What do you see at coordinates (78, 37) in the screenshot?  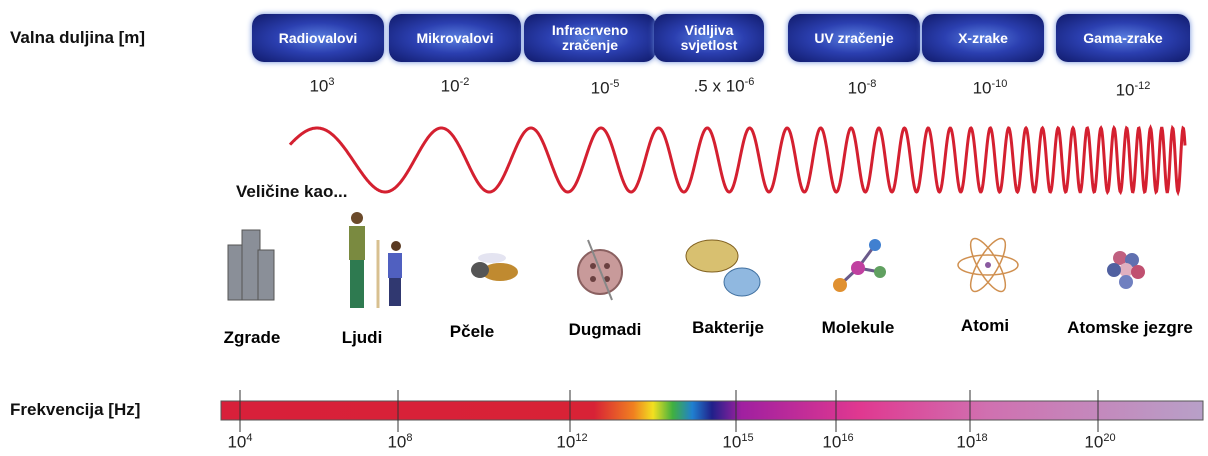 I see `wavelength-label: Valna duljina [m]` at bounding box center [78, 37].